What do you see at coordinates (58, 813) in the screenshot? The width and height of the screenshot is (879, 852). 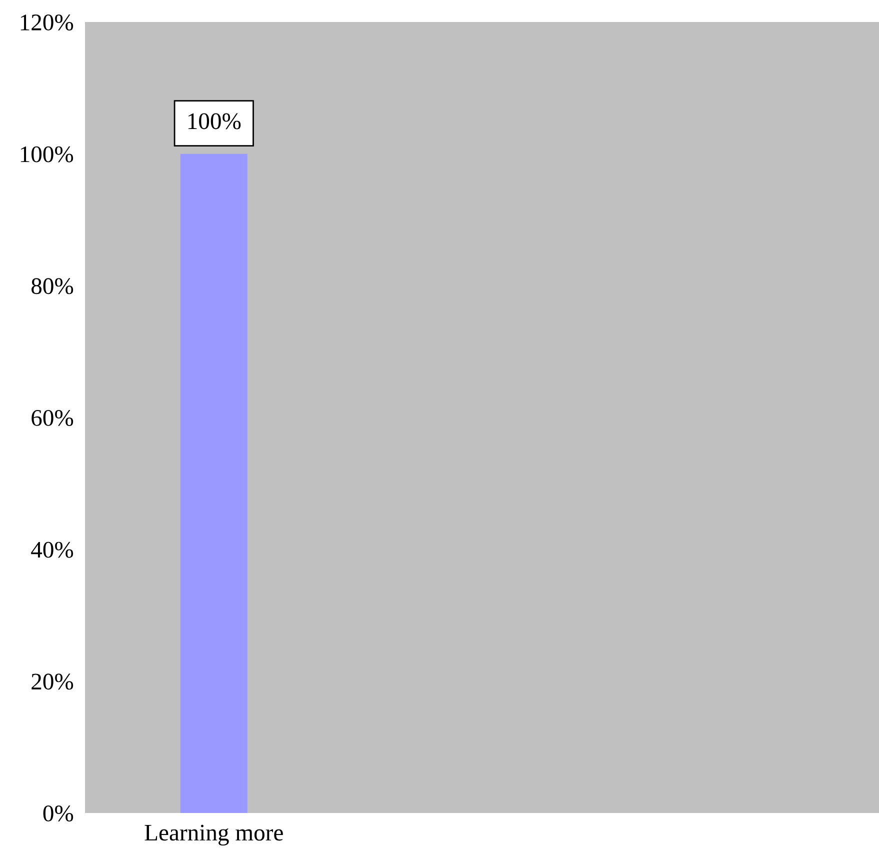 I see `y-tick-label: 0%` at bounding box center [58, 813].